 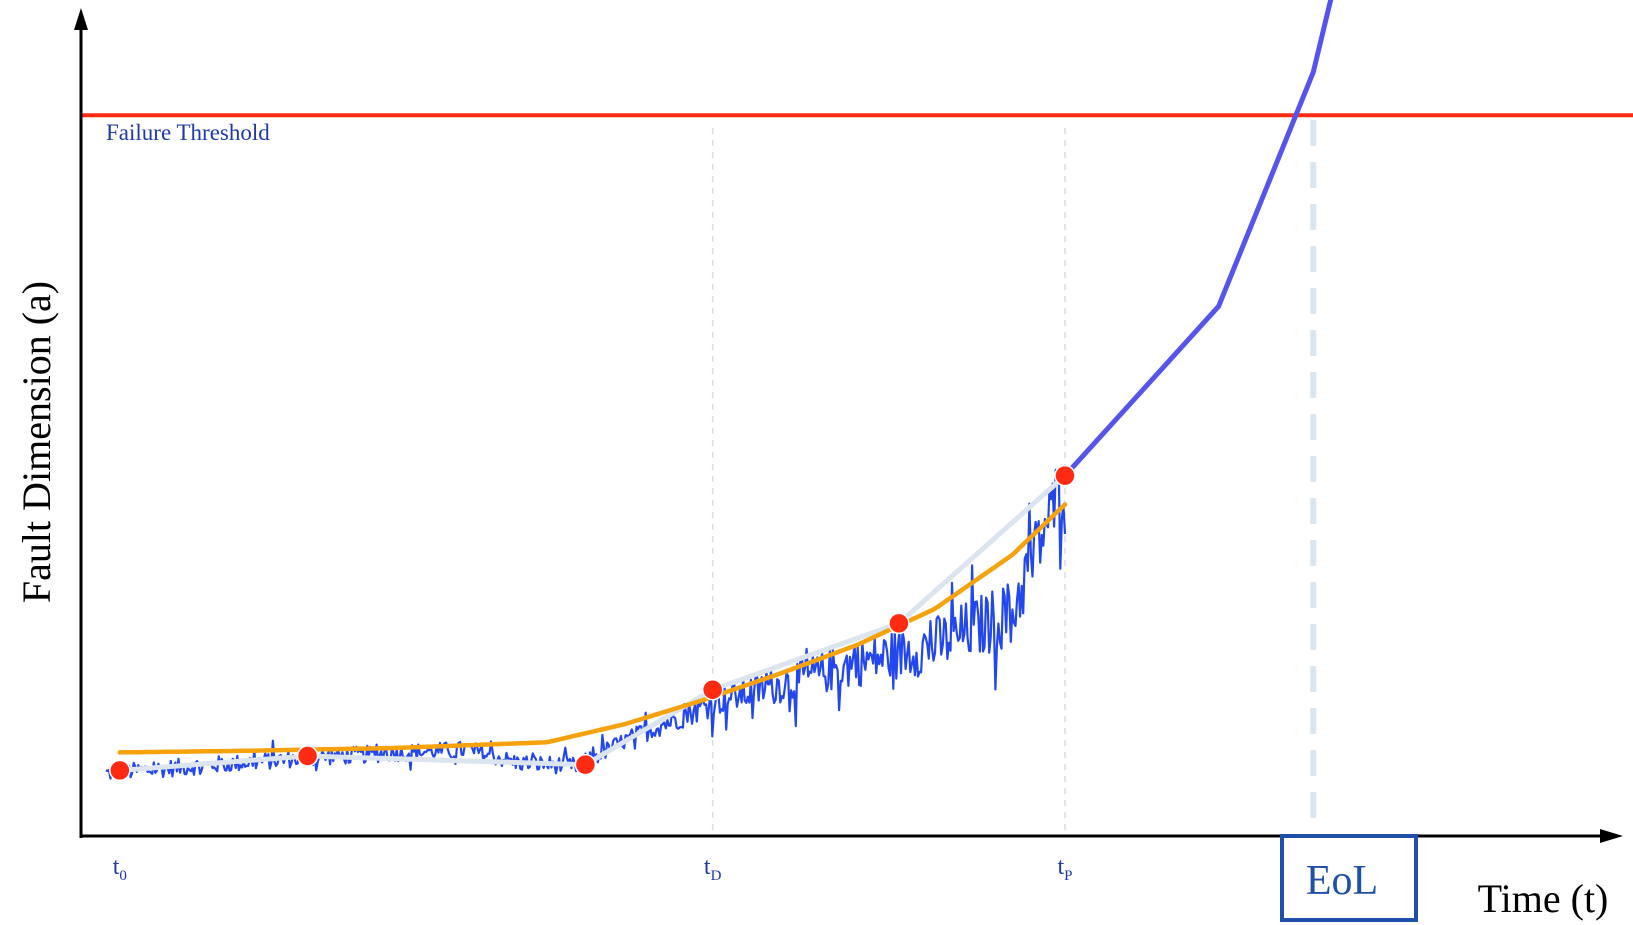 I want to click on x-tick-label-1: tD, so click(x=713, y=869).